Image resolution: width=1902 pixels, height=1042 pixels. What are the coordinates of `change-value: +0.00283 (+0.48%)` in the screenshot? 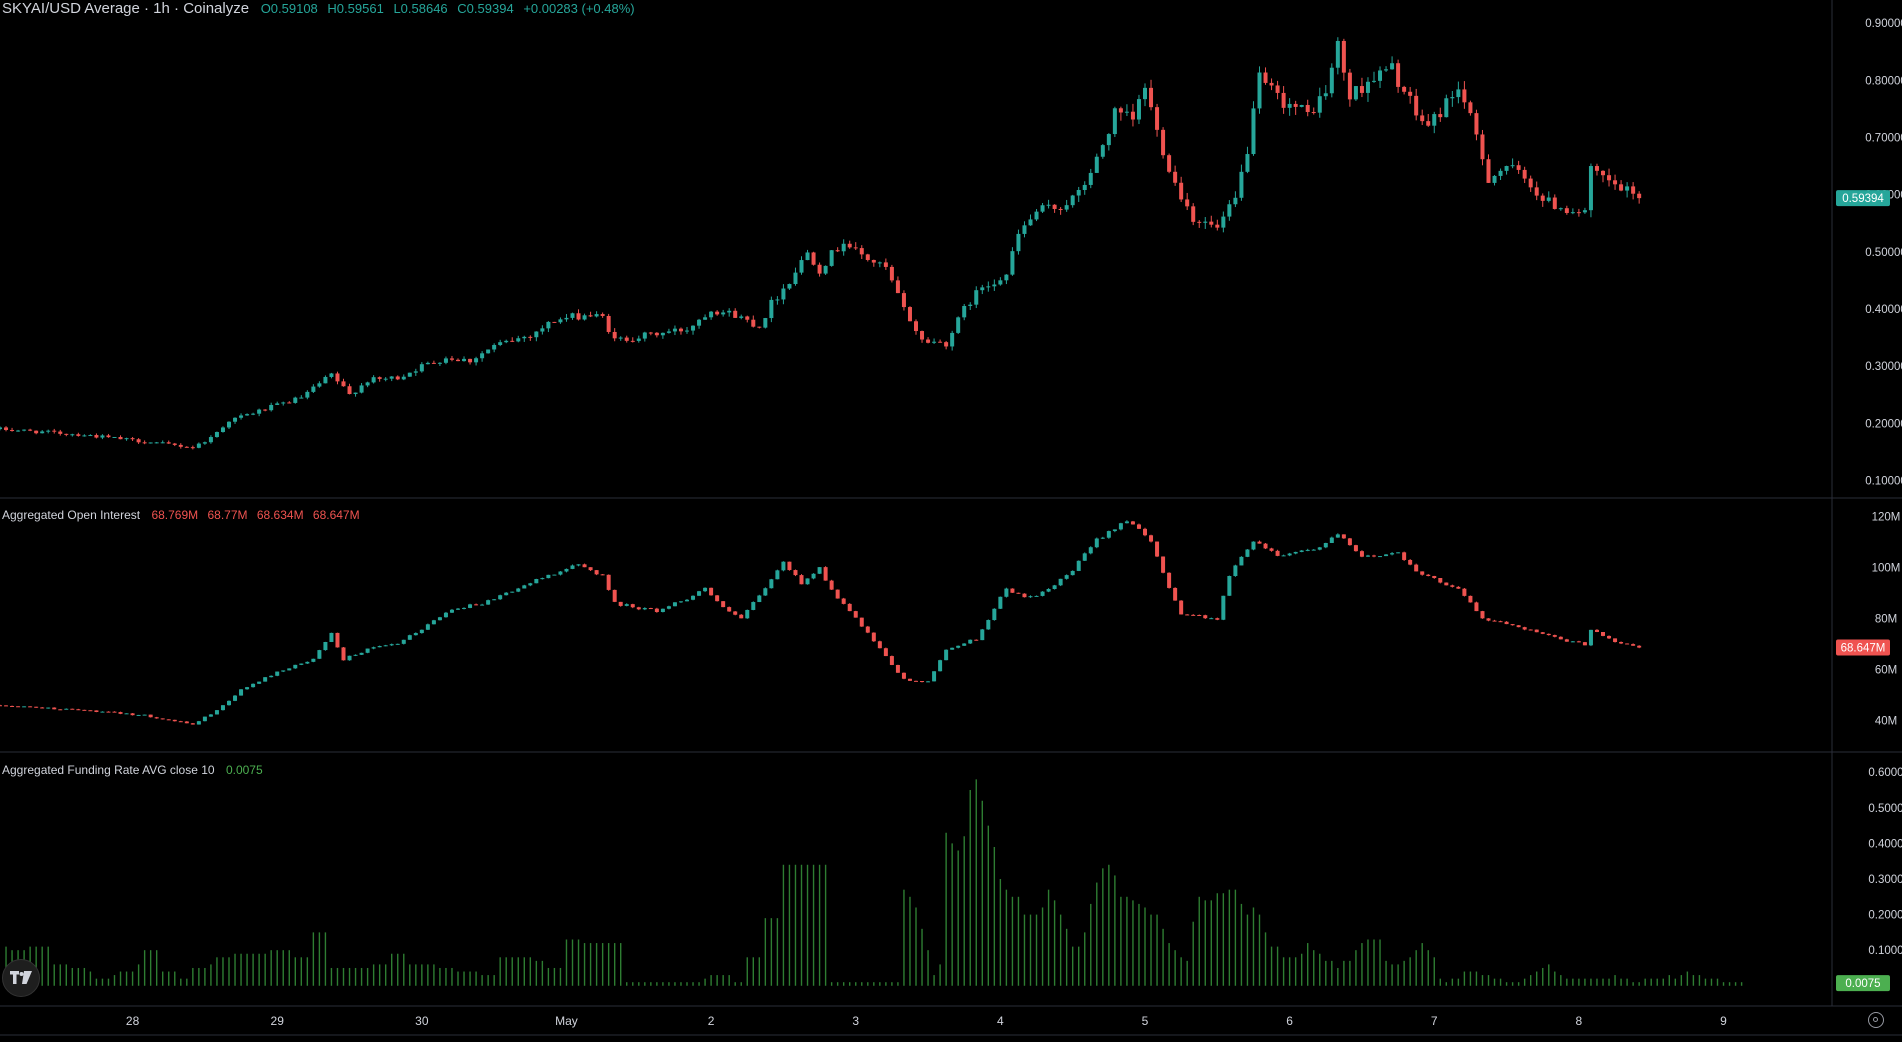 It's located at (579, 8).